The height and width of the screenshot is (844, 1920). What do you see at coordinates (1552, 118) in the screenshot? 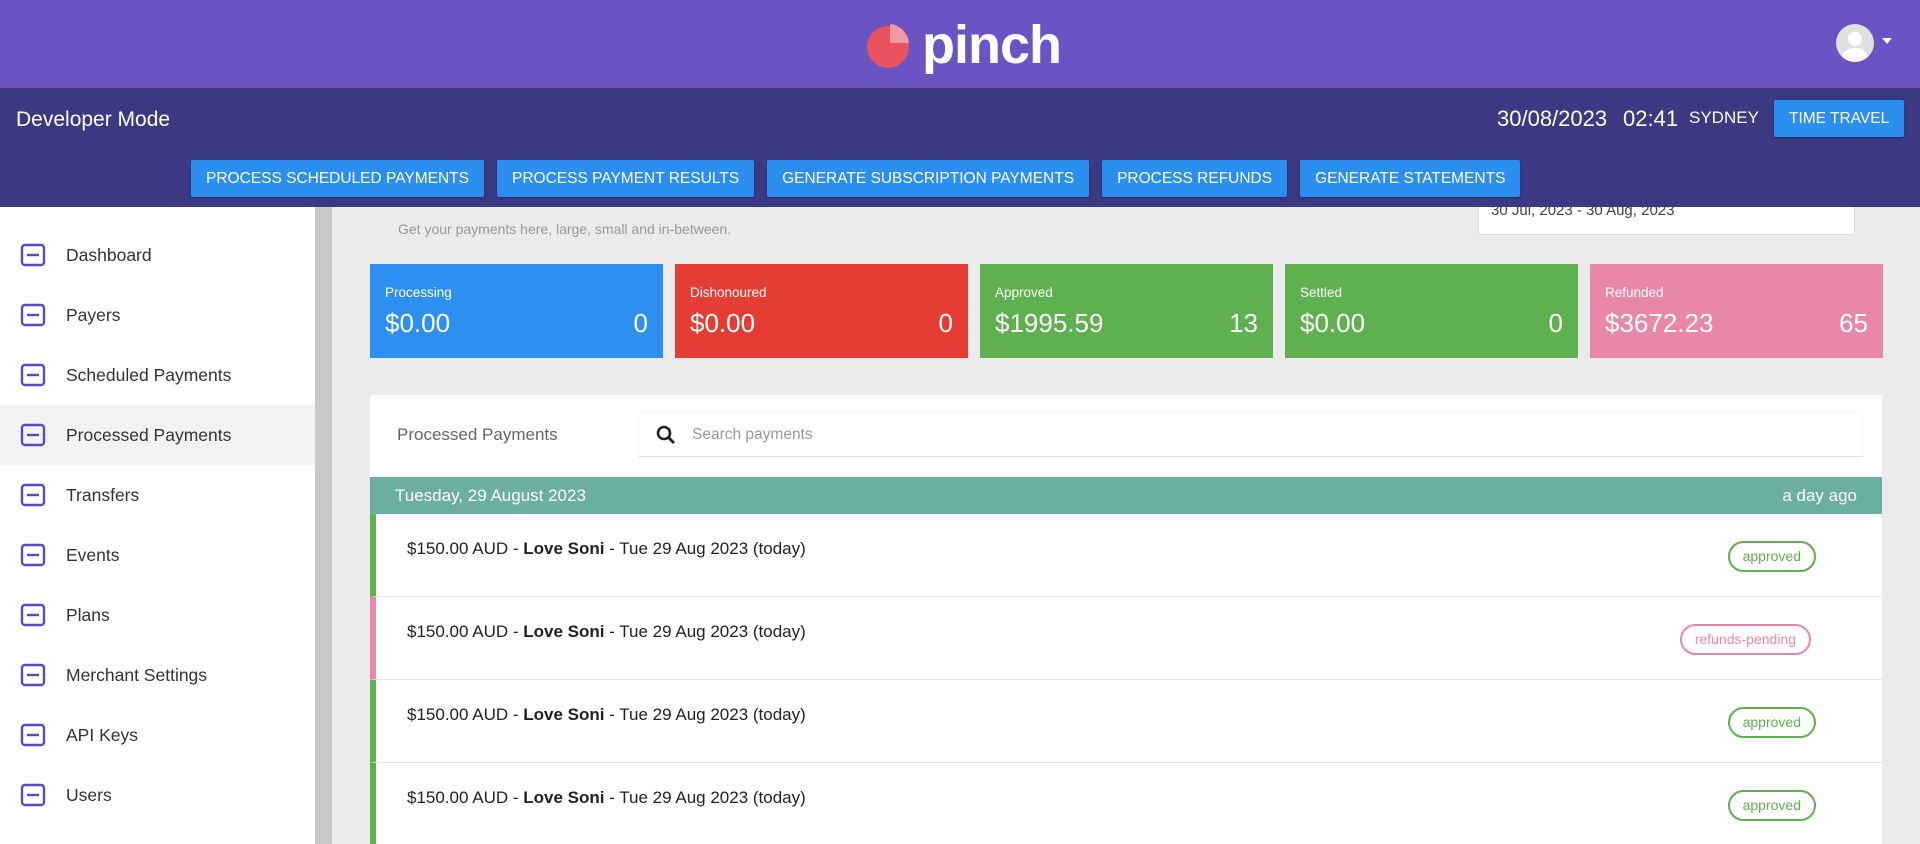
I see `current-date: 30/08/2023` at bounding box center [1552, 118].